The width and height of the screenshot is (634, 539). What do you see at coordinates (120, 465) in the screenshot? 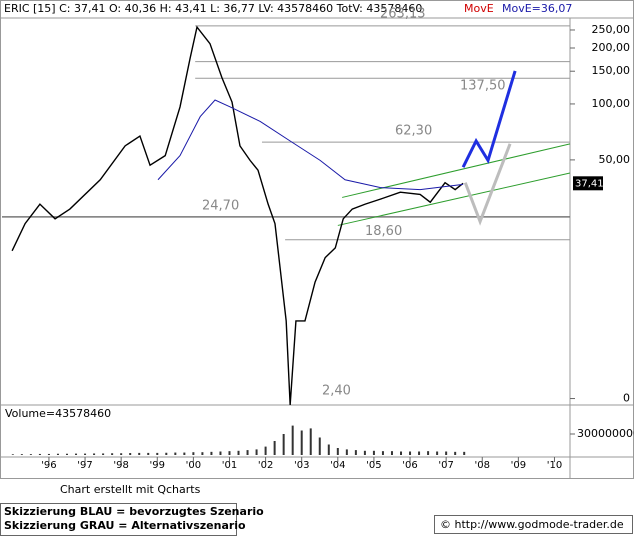
I see `x-tick-label: '98` at bounding box center [120, 465].